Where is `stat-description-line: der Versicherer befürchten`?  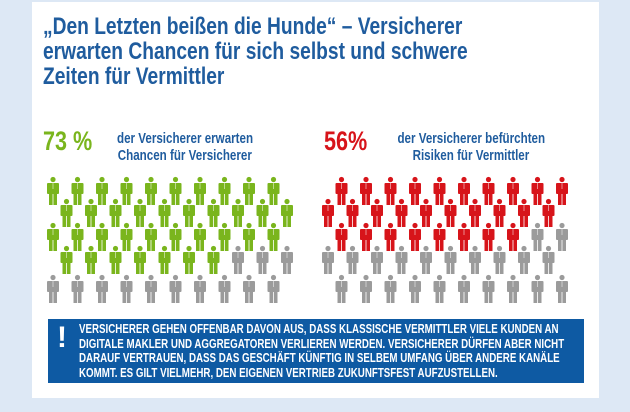 stat-description-line: der Versicherer befürchten is located at coordinates (471, 139).